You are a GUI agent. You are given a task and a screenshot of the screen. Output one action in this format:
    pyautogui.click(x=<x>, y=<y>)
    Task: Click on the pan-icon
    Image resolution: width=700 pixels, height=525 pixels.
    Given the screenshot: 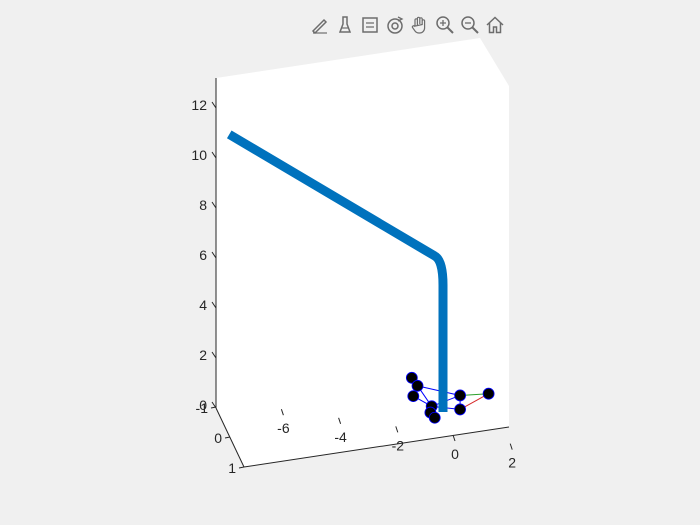 What is the action you would take?
    pyautogui.click(x=420, y=25)
    